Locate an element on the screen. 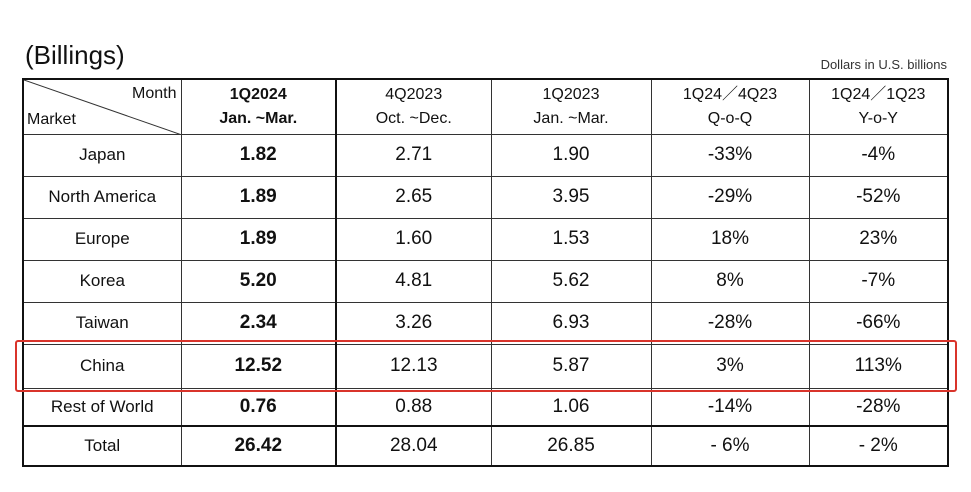  table-row: Rest of World 0.76 0.88 1.06 -14% -28% is located at coordinates (485, 407).